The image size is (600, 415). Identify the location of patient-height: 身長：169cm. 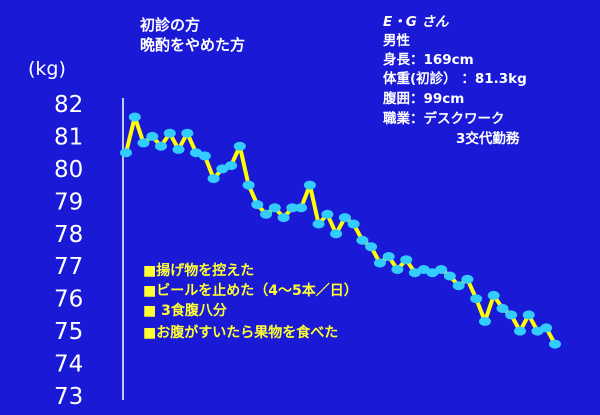
(428, 60).